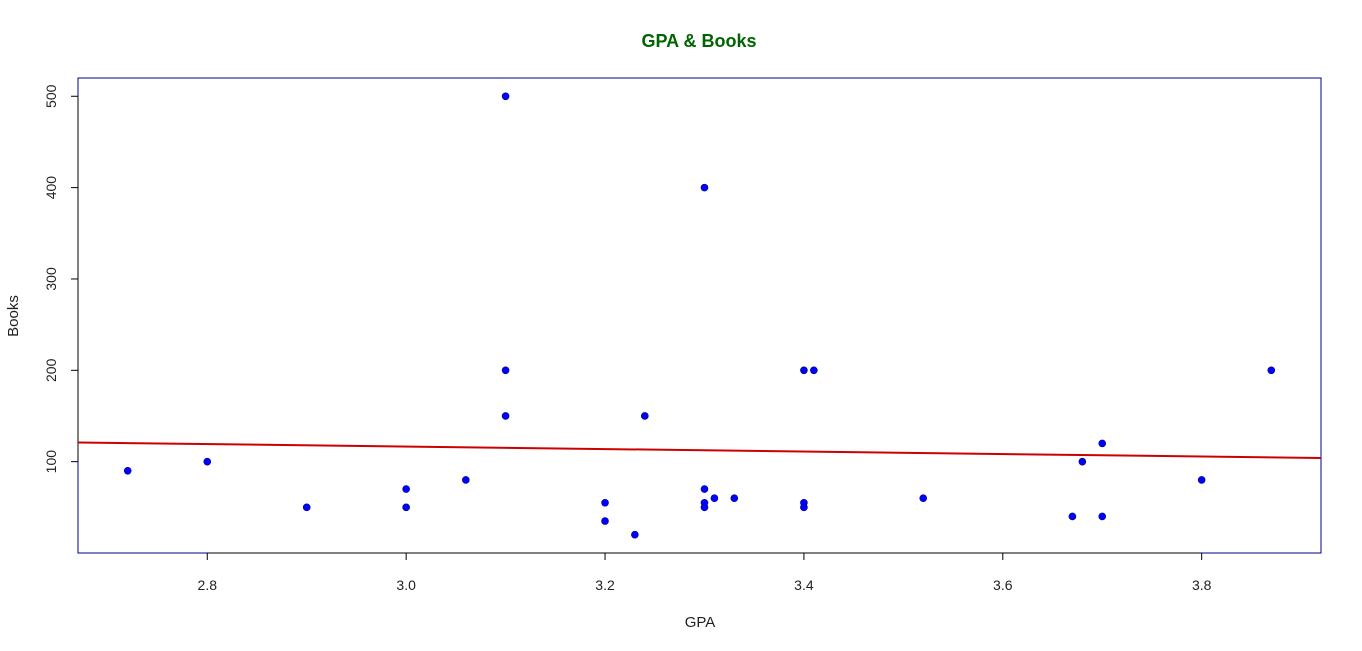  I want to click on regression-line, so click(699, 450).